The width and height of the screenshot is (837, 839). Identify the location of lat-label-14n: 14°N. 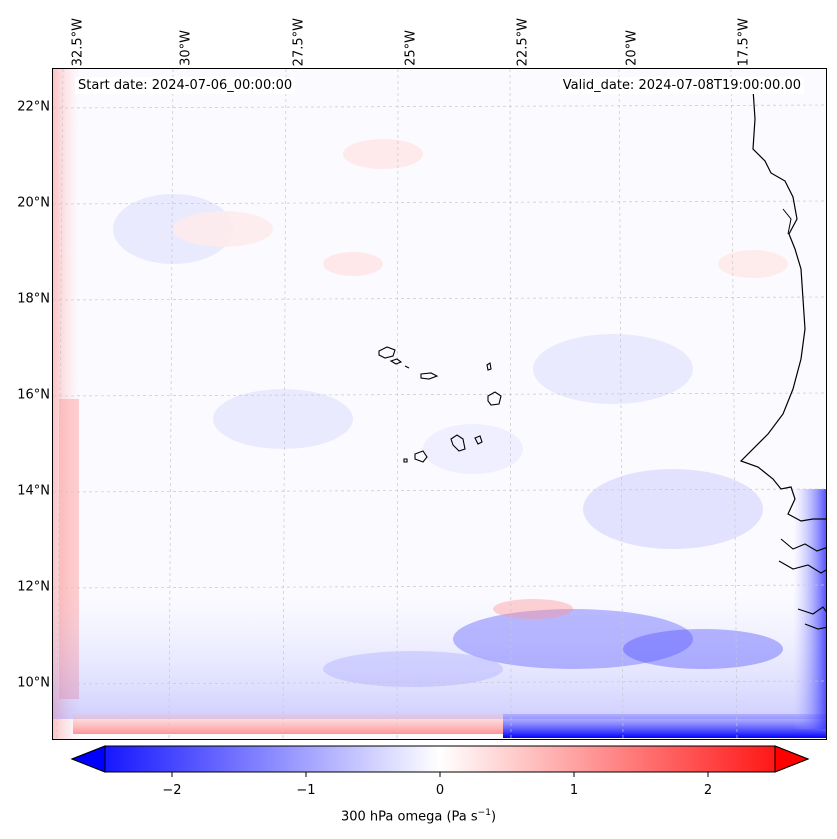
(33, 491).